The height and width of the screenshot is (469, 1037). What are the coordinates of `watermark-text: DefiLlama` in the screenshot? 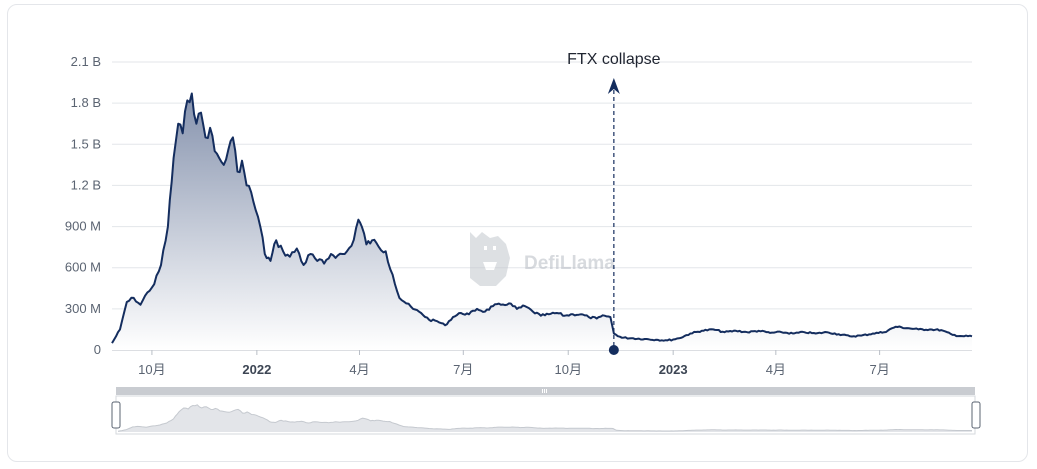 It's located at (569, 263).